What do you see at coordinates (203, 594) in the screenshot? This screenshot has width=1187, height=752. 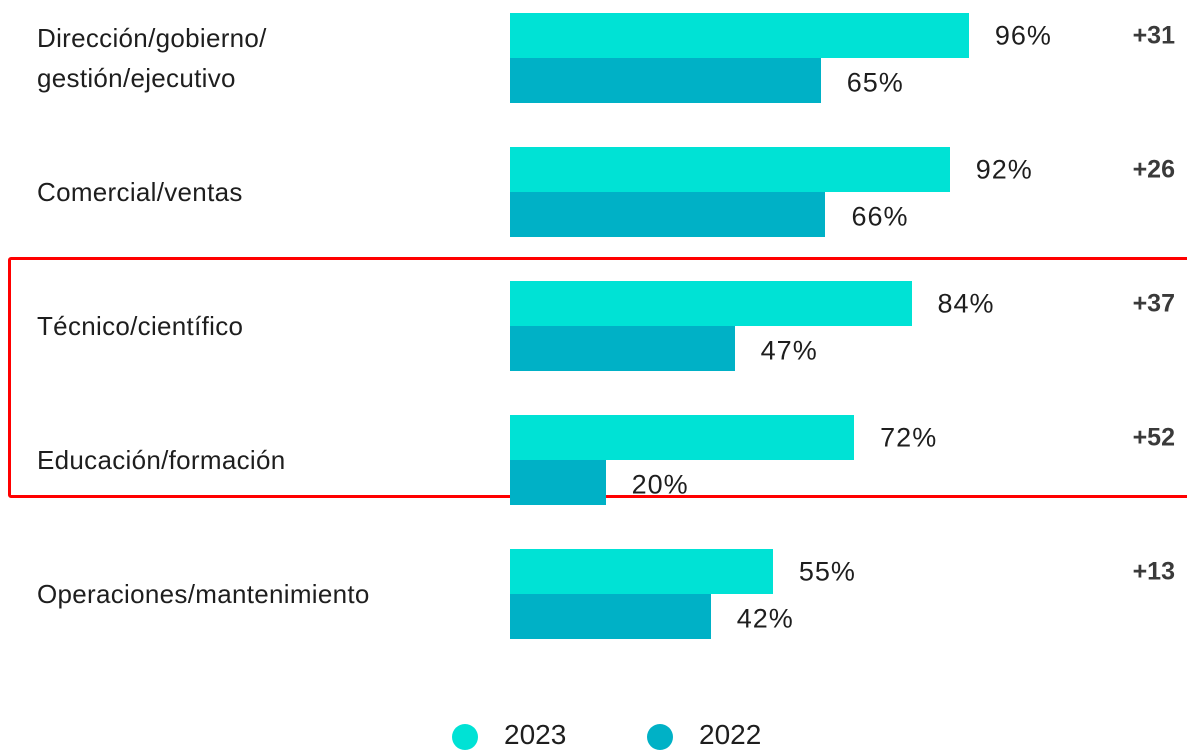 I see `category-label: Operaciones/mantenimiento` at bounding box center [203, 594].